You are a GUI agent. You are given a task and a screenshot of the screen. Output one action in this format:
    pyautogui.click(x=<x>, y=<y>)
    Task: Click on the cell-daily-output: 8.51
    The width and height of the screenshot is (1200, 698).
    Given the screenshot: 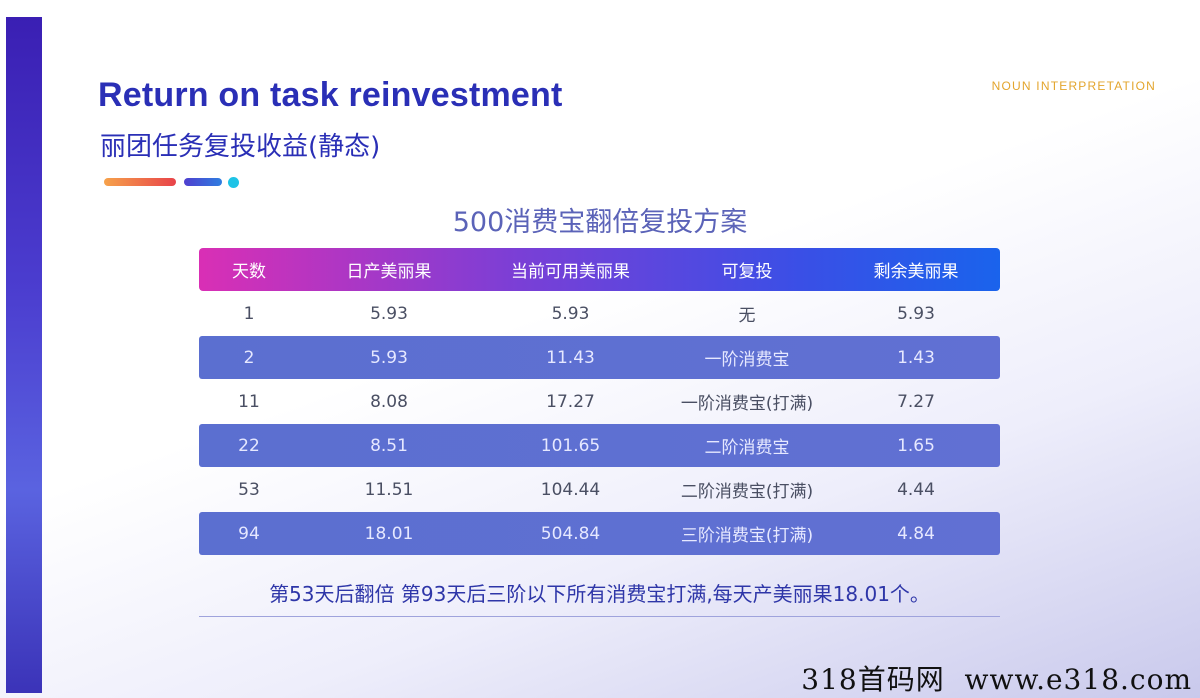 What is the action you would take?
    pyautogui.click(x=389, y=445)
    